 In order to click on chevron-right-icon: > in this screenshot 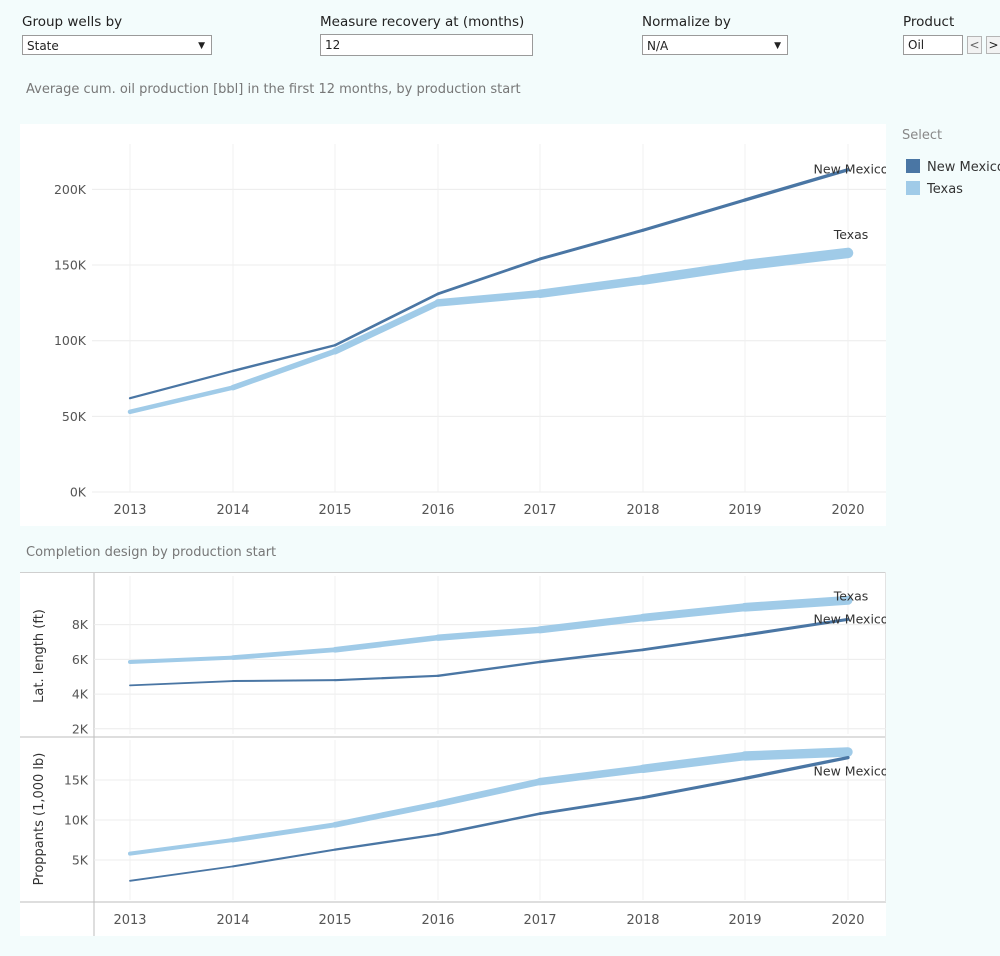, I will do `click(993, 45)`.